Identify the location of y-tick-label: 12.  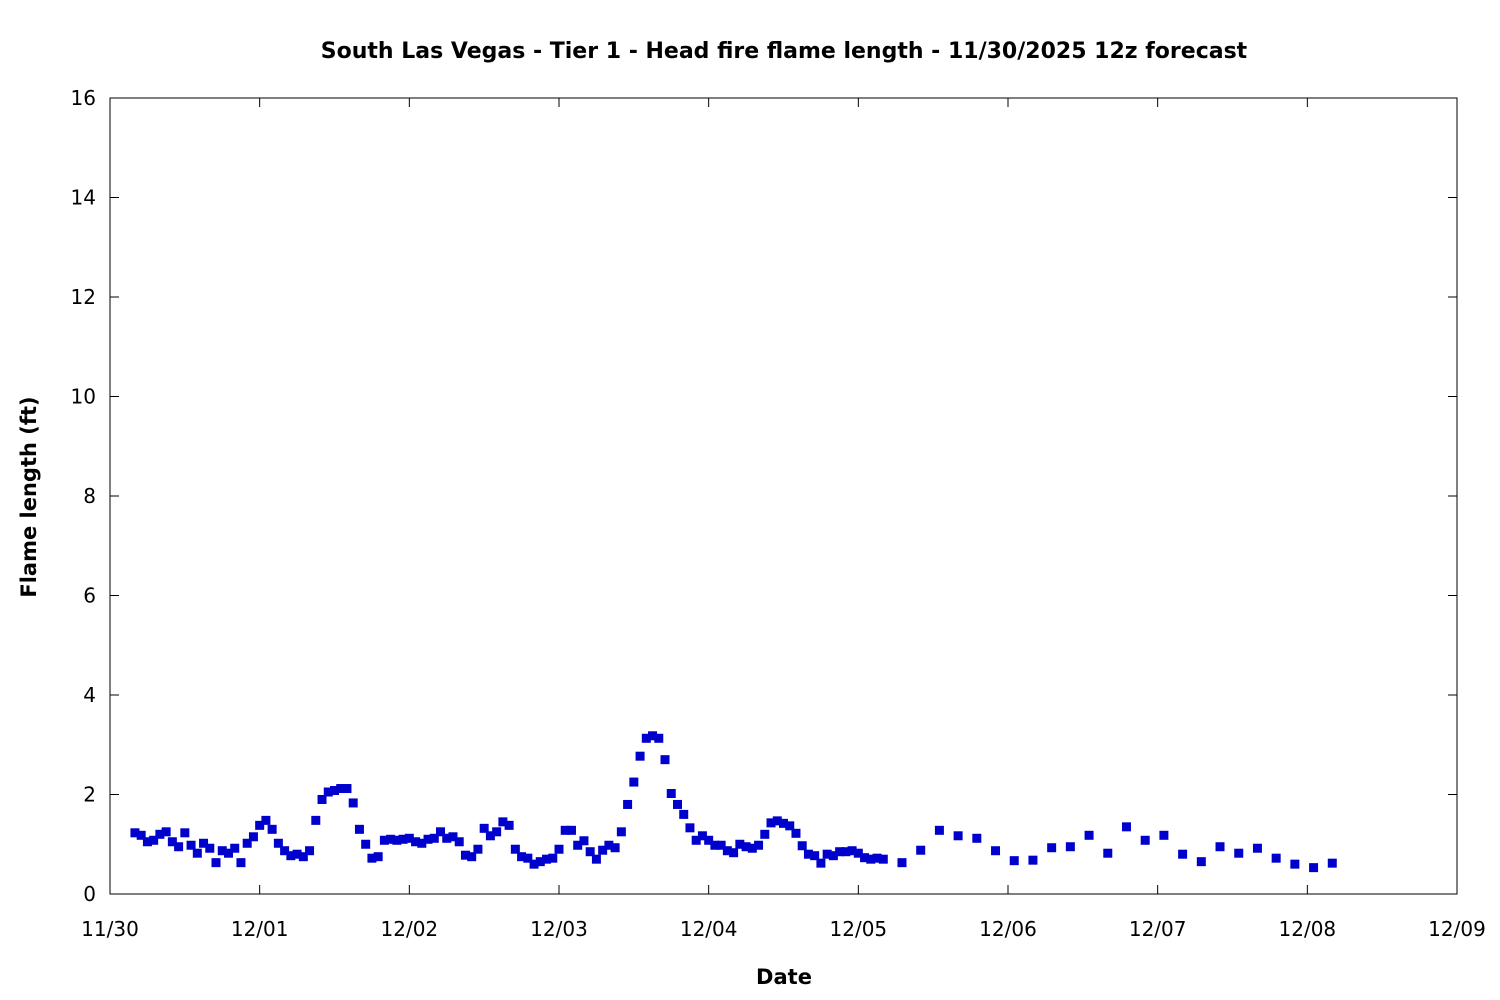
(83, 297).